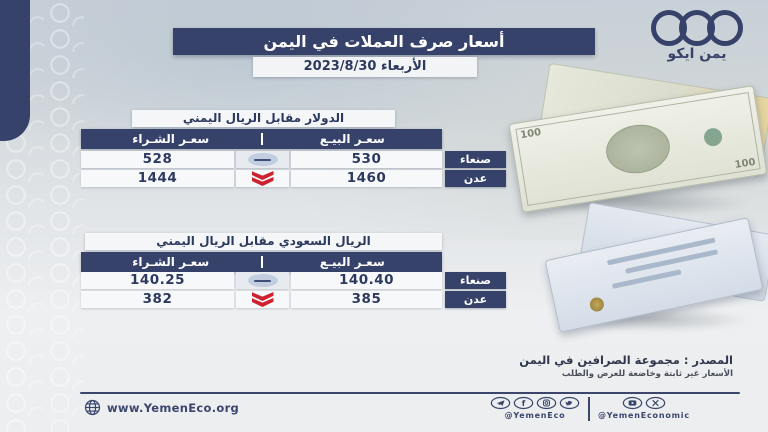  I want to click on saudi-riyal-banknotes-image, so click(656, 269).